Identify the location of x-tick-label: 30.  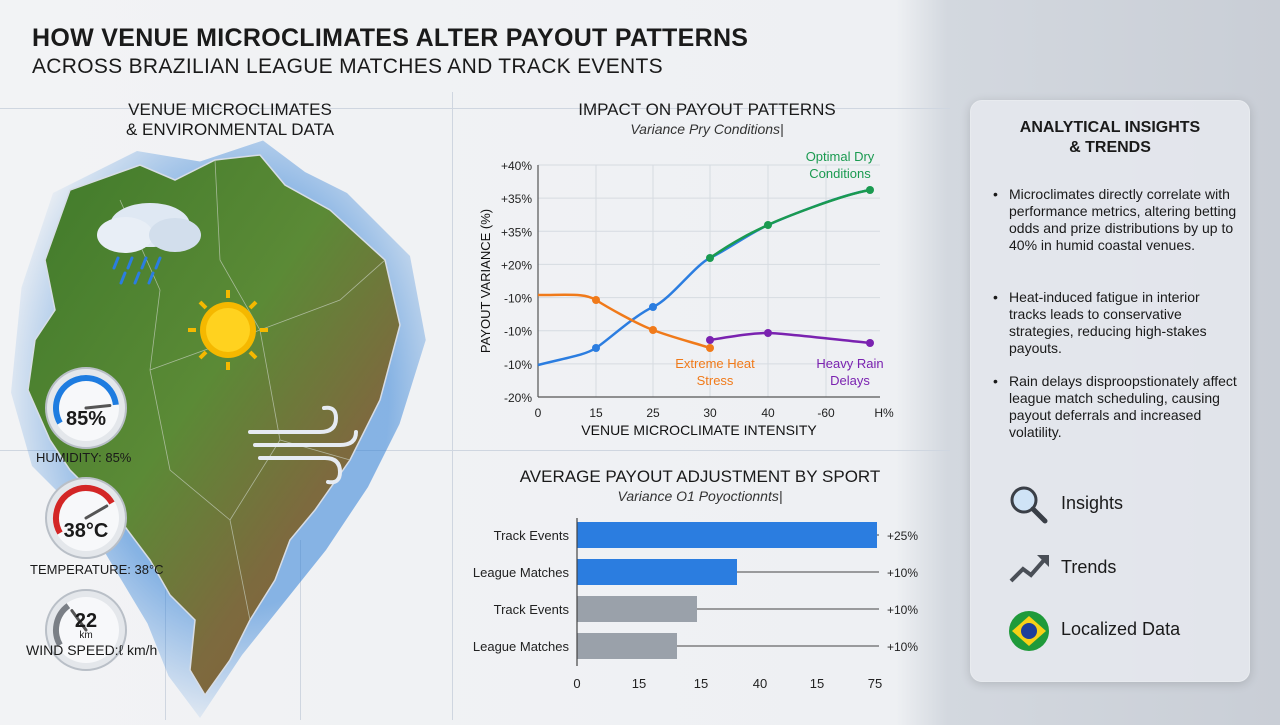
(710, 413).